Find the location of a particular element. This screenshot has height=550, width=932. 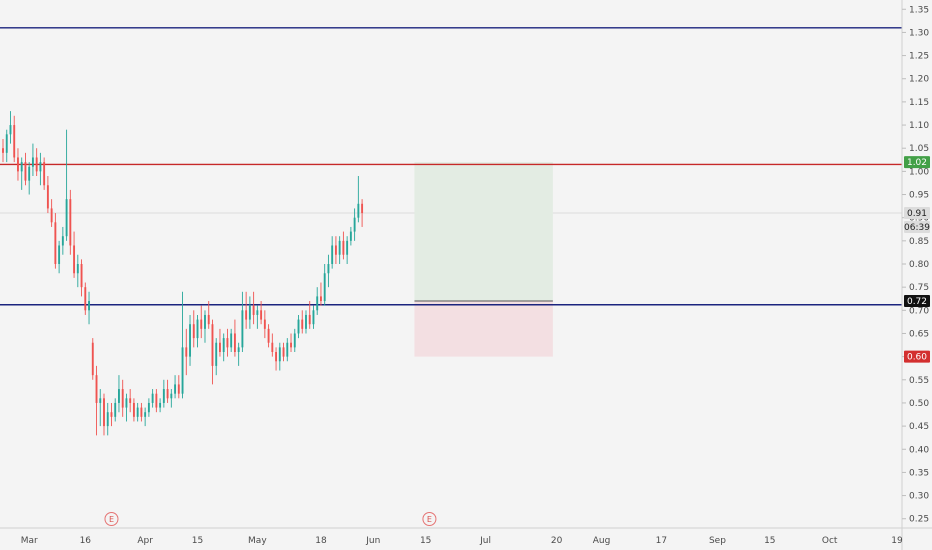

long-position-tool is located at coordinates (483, 259).